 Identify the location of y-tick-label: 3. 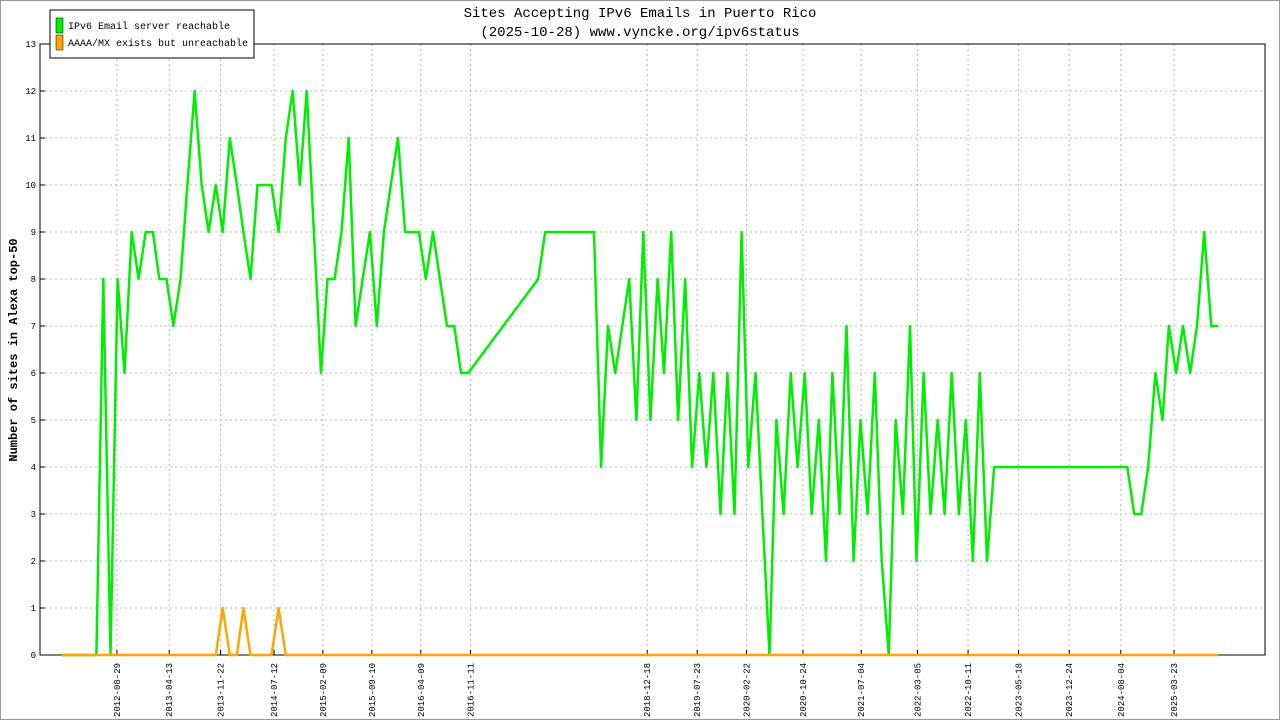
(33, 515).